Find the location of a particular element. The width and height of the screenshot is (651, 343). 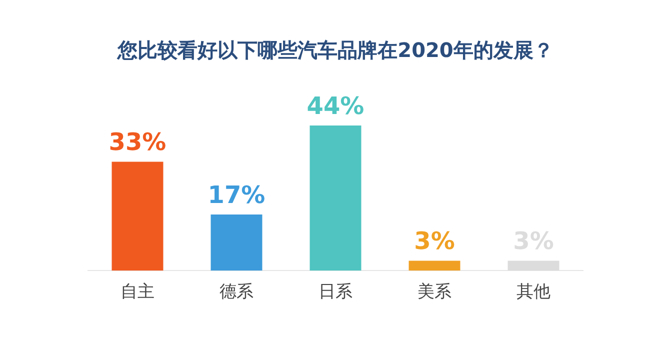

x-tick-label: 美系 is located at coordinates (435, 292).